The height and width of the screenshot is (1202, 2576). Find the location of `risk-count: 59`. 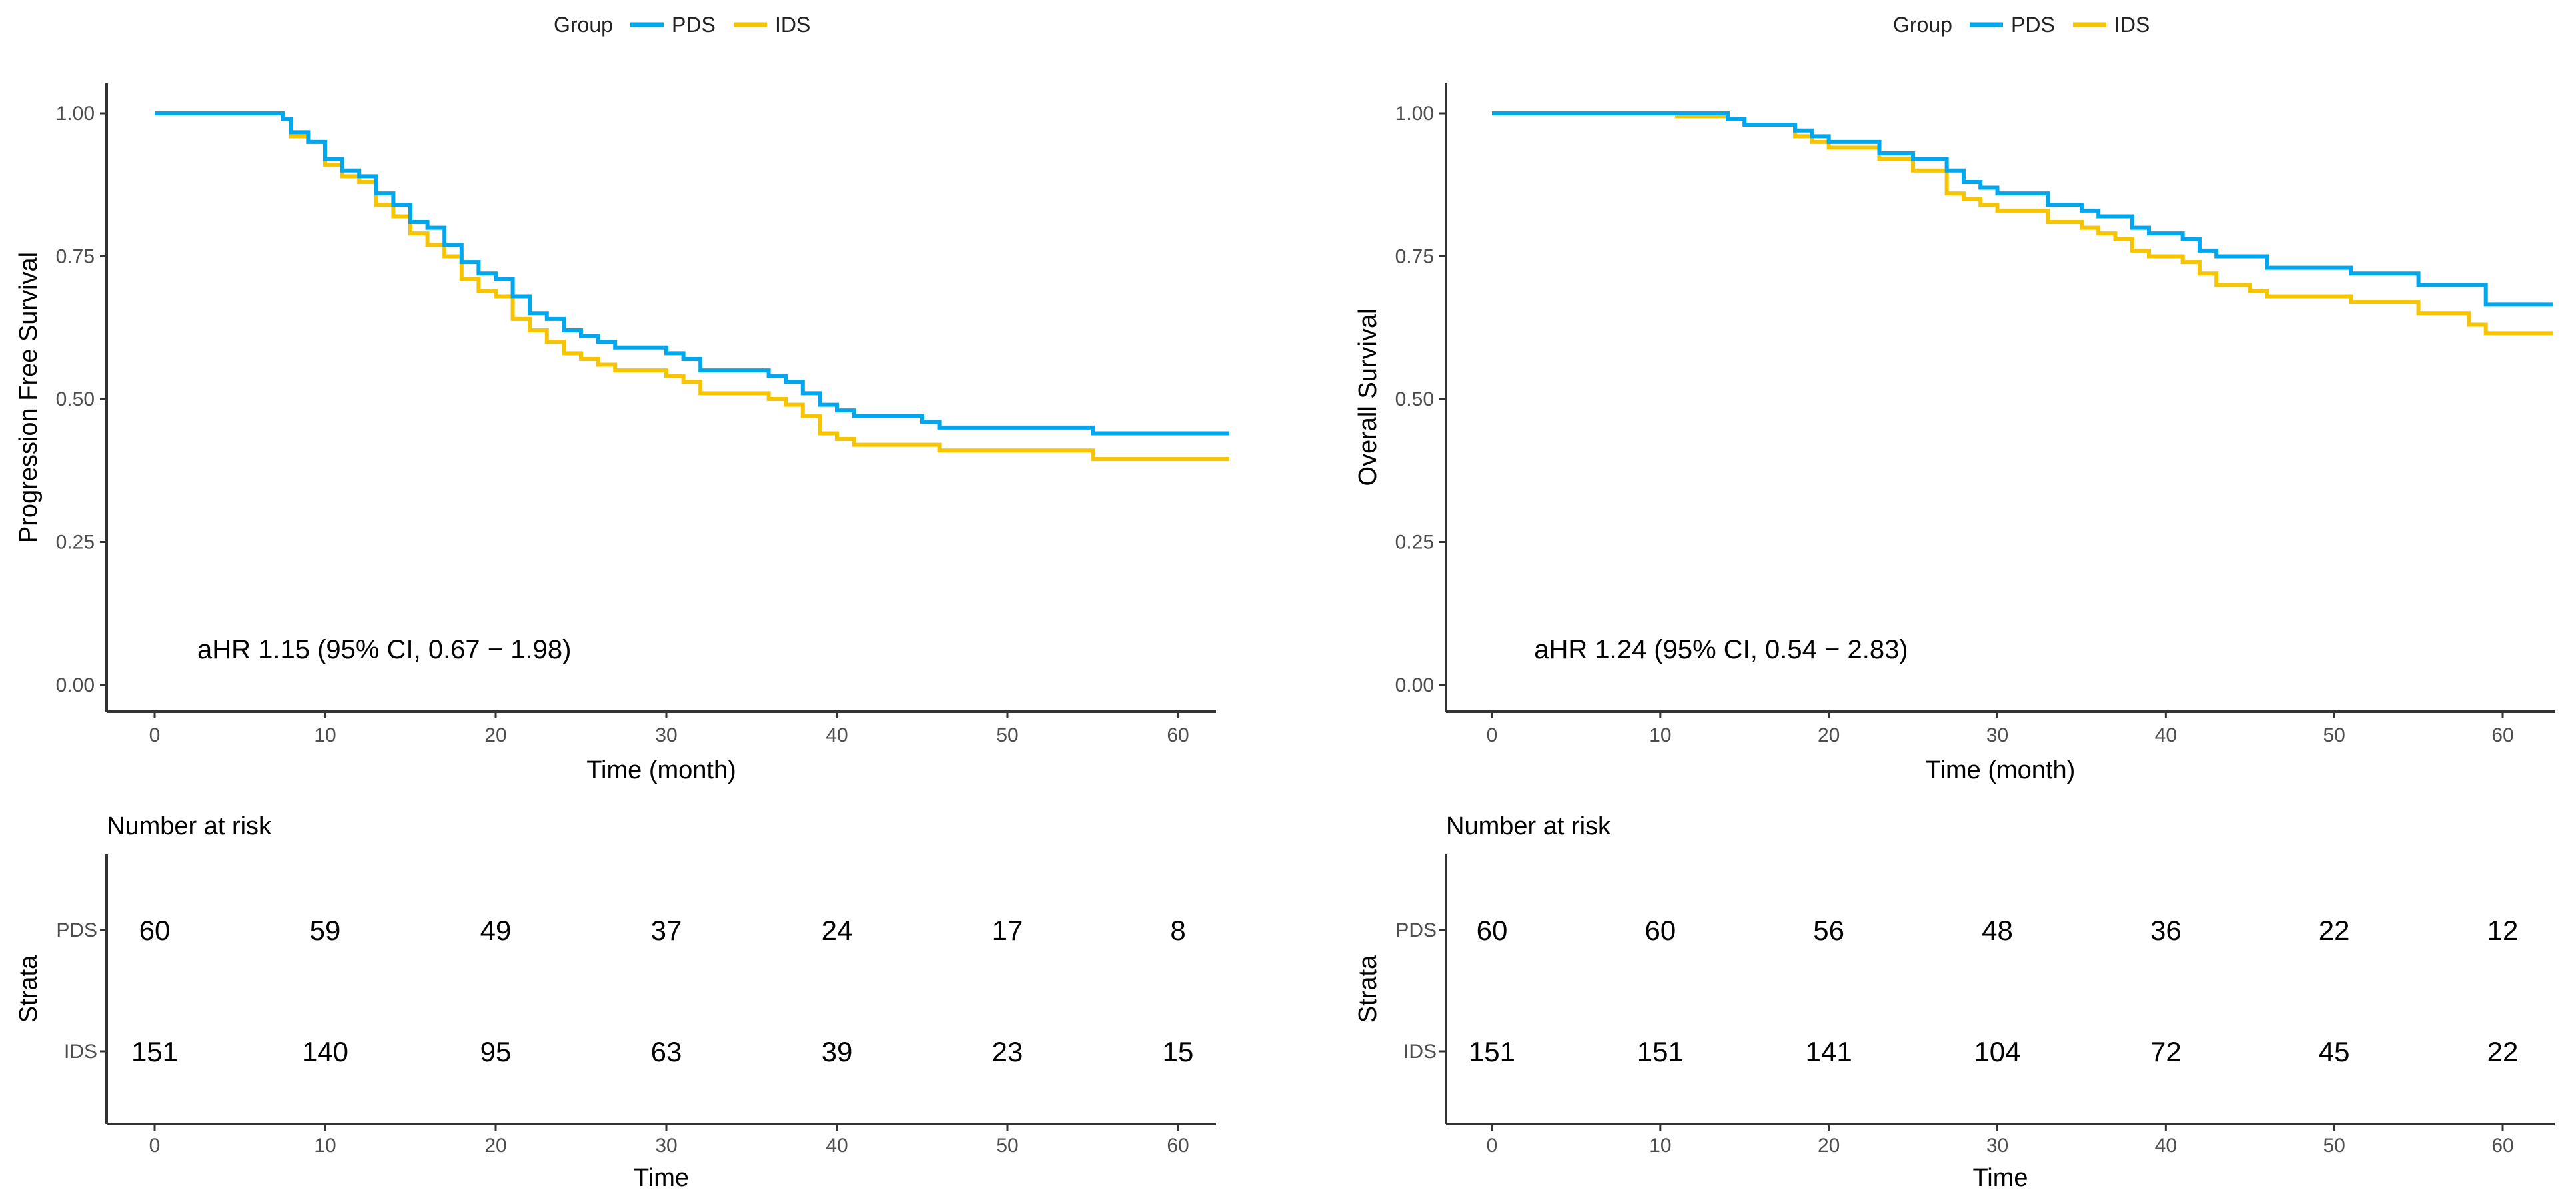

risk-count: 59 is located at coordinates (325, 930).